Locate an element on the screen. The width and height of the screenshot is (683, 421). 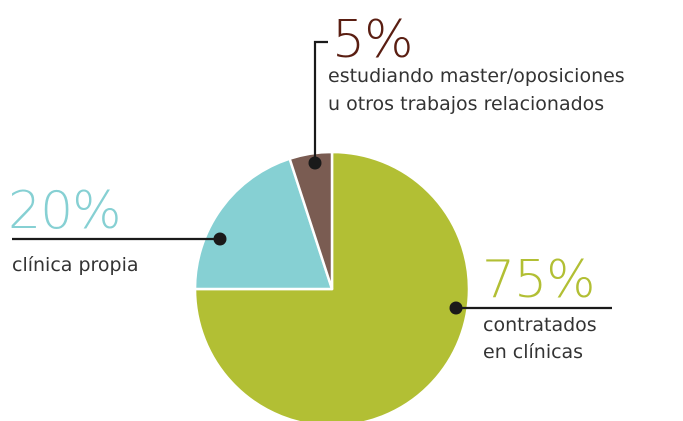
category-label: u otros trabajos relacionados is located at coordinates (466, 104).